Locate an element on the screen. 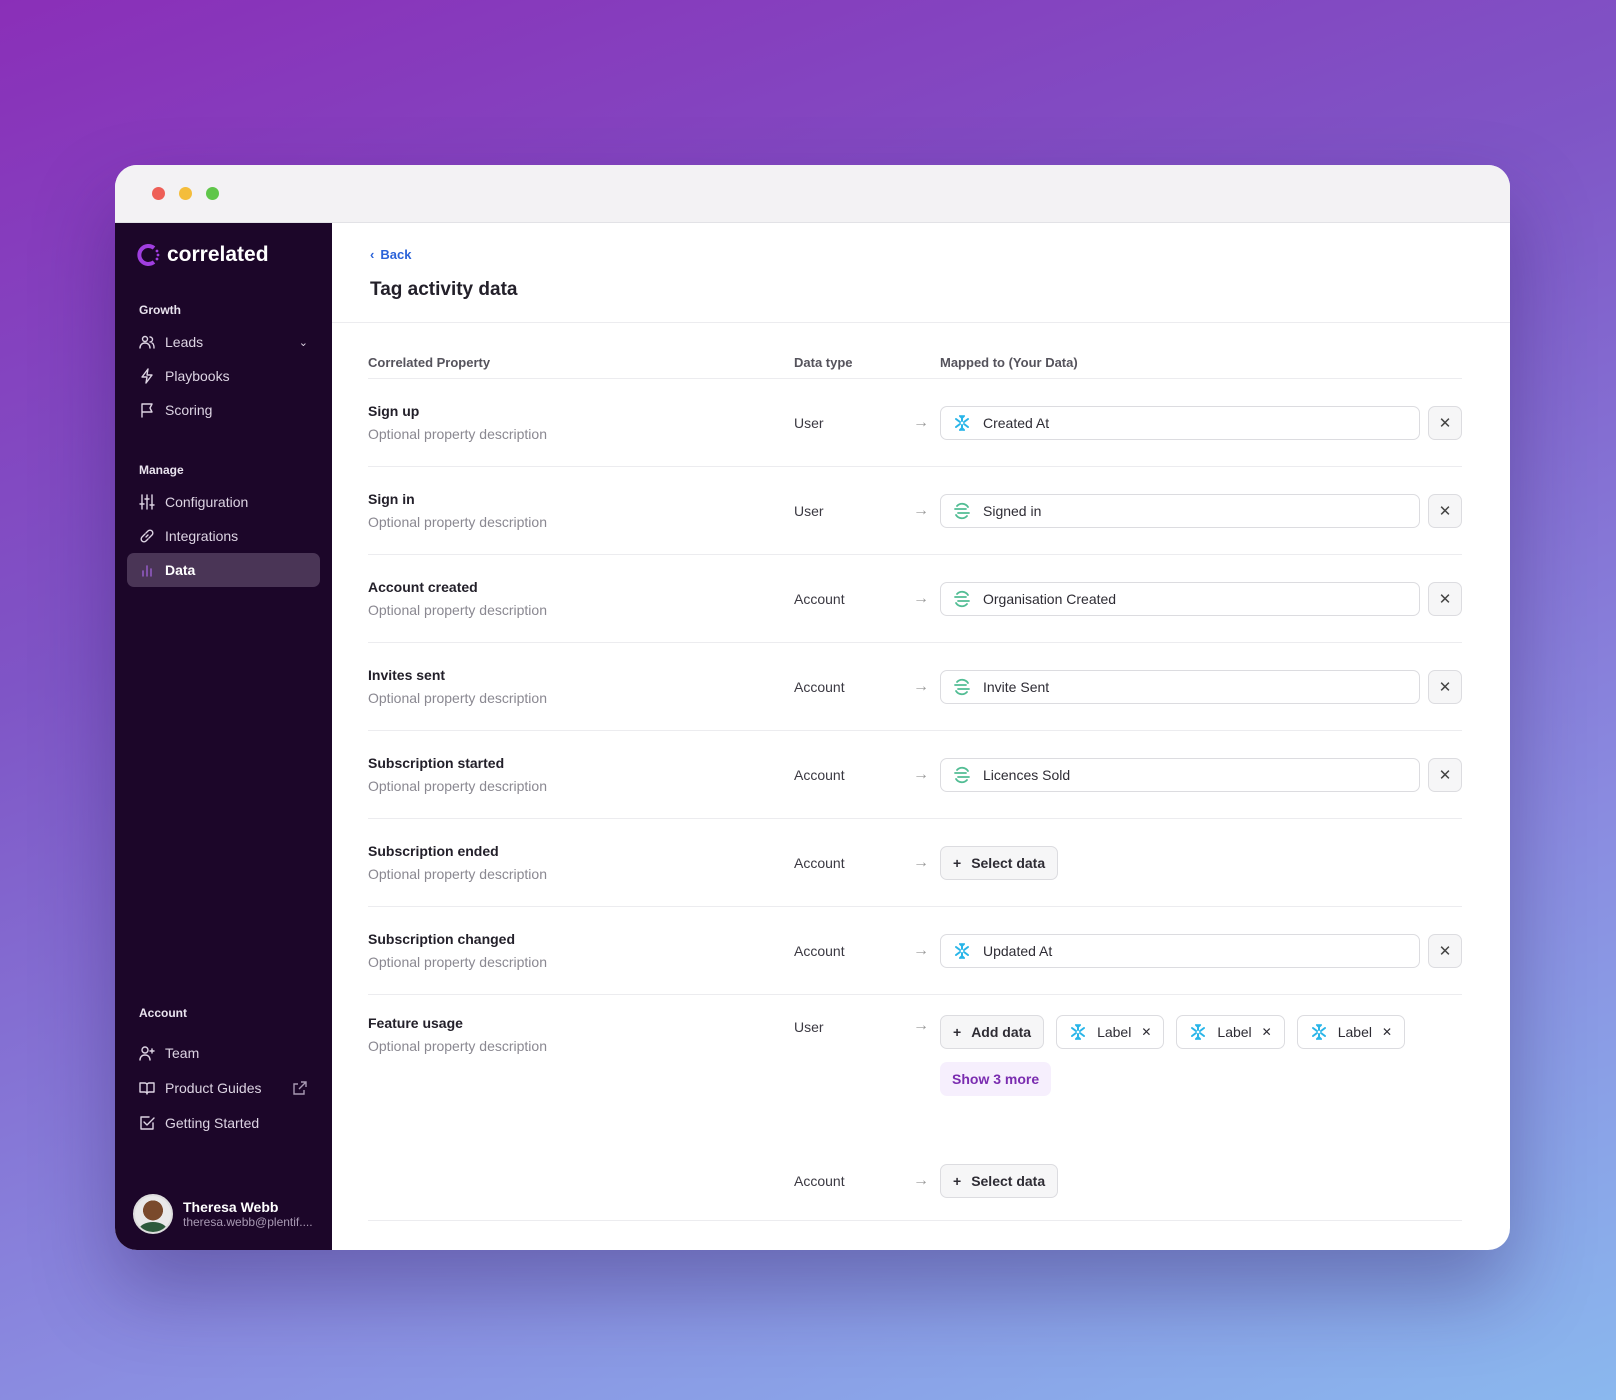 The image size is (1616, 1400). nav-section-title: Manage is located at coordinates (161, 470).